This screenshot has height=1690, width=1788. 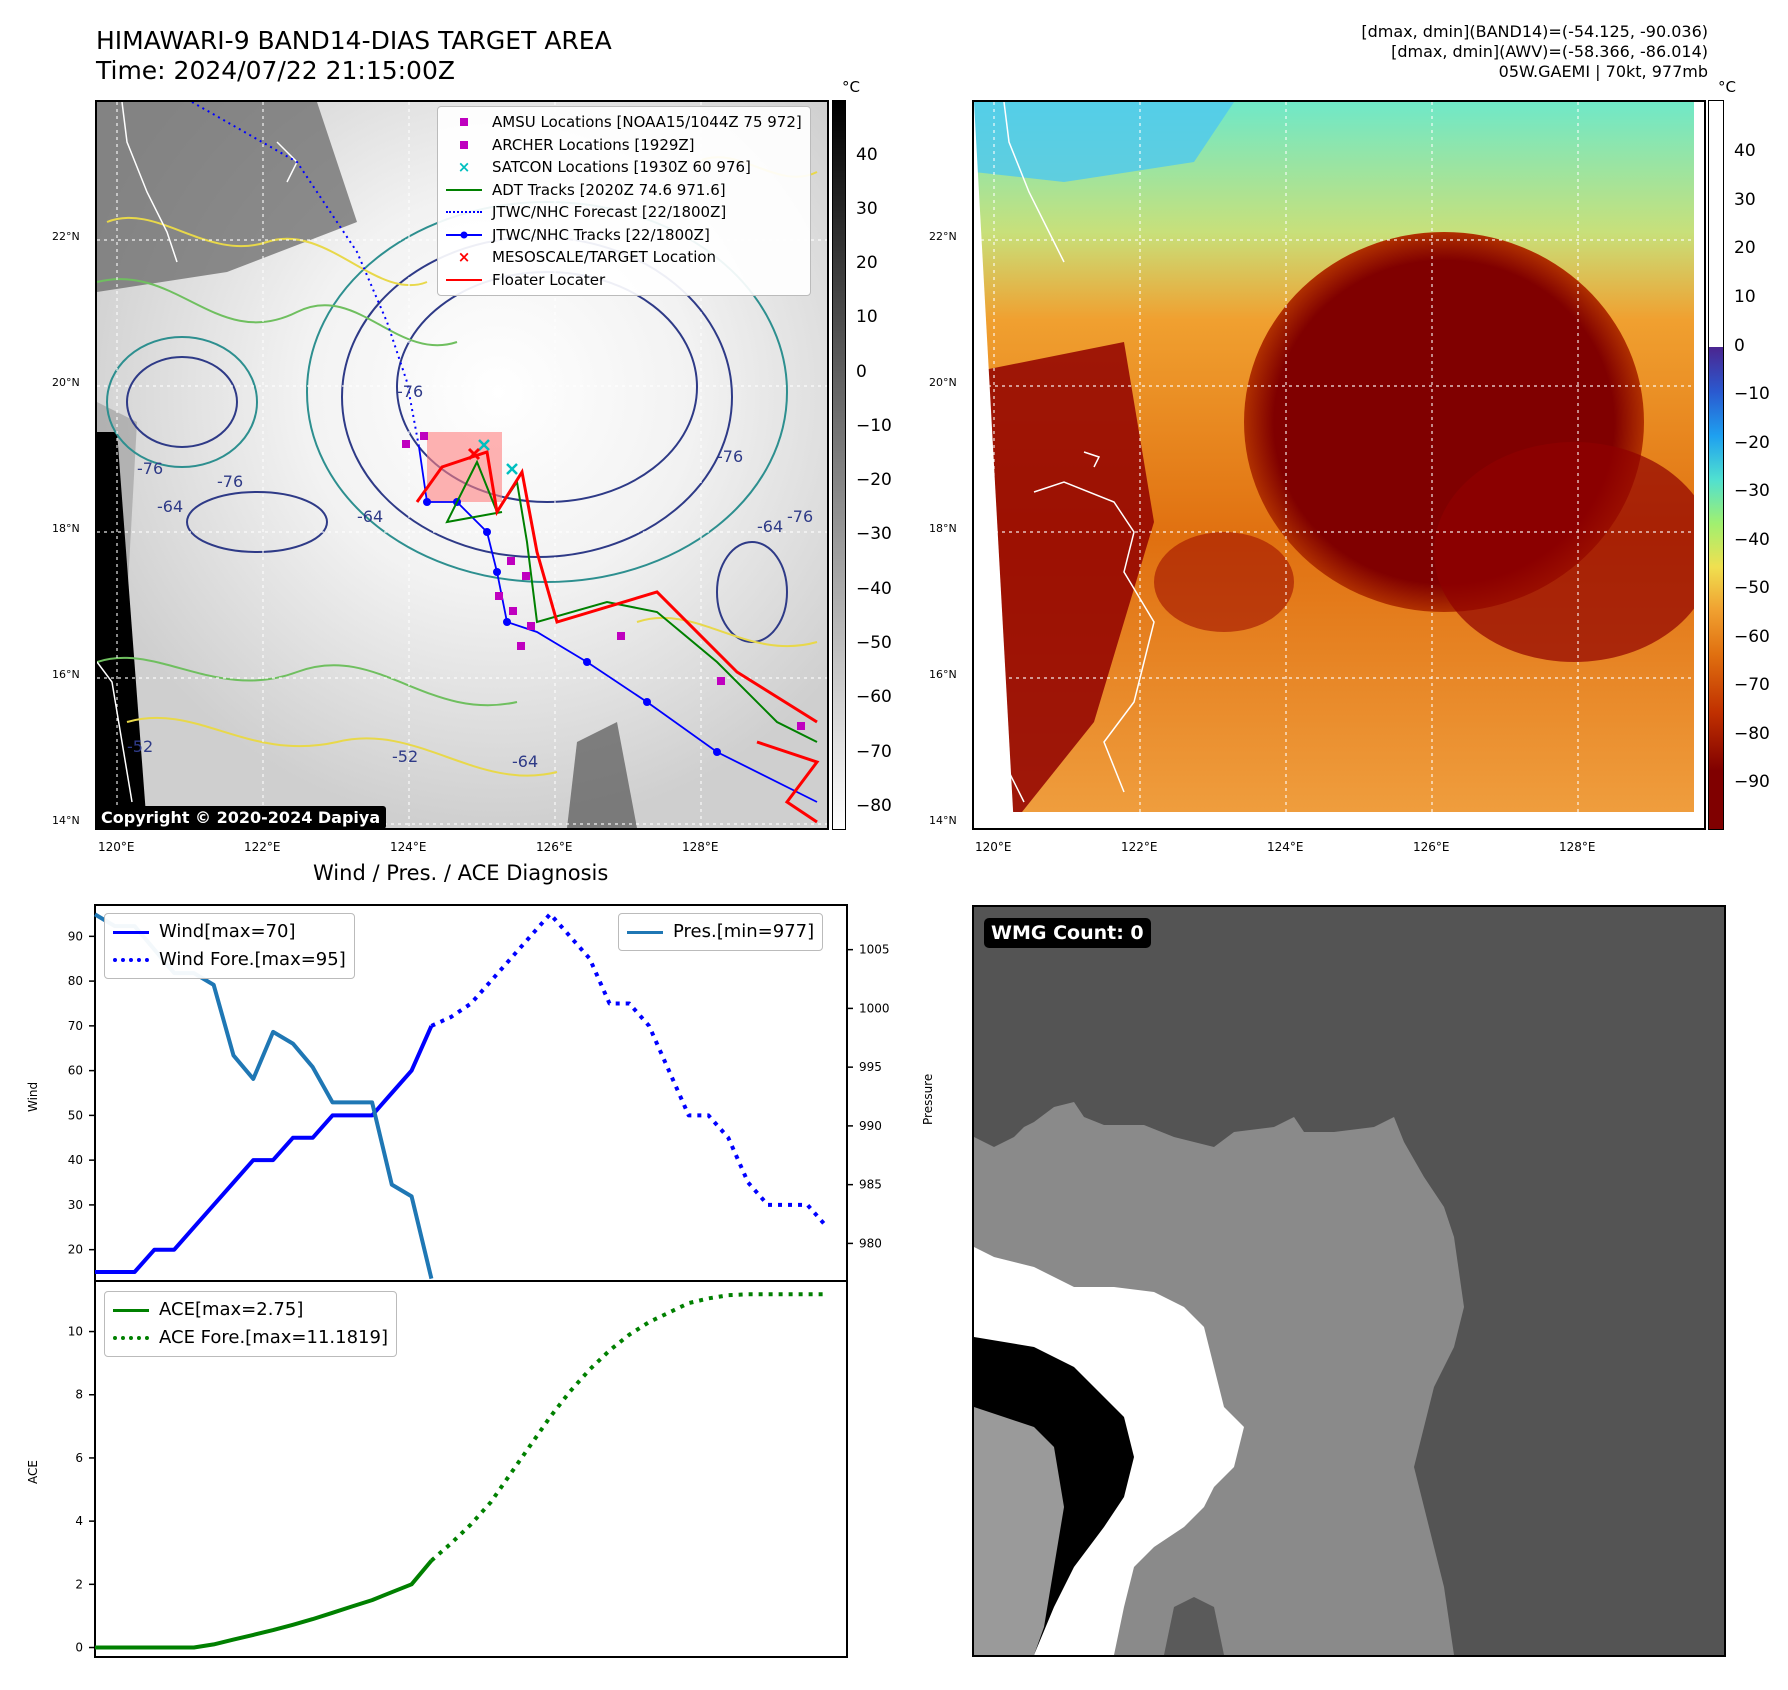 I want to click on wind-axis-label: Wind, so click(x=33, y=1096).